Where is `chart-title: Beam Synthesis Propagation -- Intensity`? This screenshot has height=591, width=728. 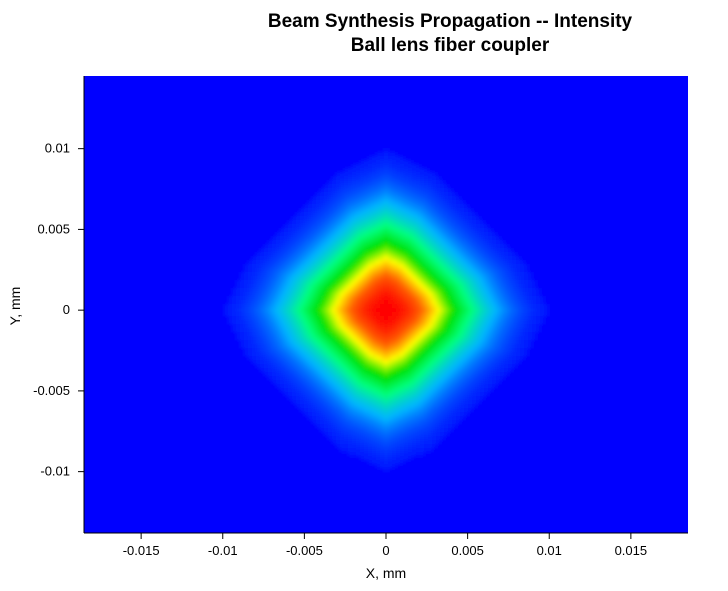 chart-title: Beam Synthesis Propagation -- Intensity is located at coordinates (450, 21).